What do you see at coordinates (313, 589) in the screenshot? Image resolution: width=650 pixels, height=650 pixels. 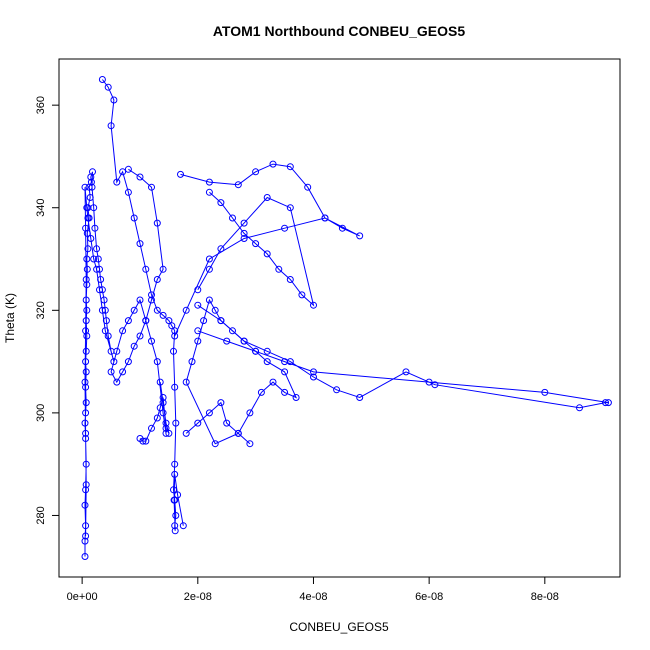 I see `x-axis: 0e+00 2e-08 4e-08 6e-08 8e-08` at bounding box center [313, 589].